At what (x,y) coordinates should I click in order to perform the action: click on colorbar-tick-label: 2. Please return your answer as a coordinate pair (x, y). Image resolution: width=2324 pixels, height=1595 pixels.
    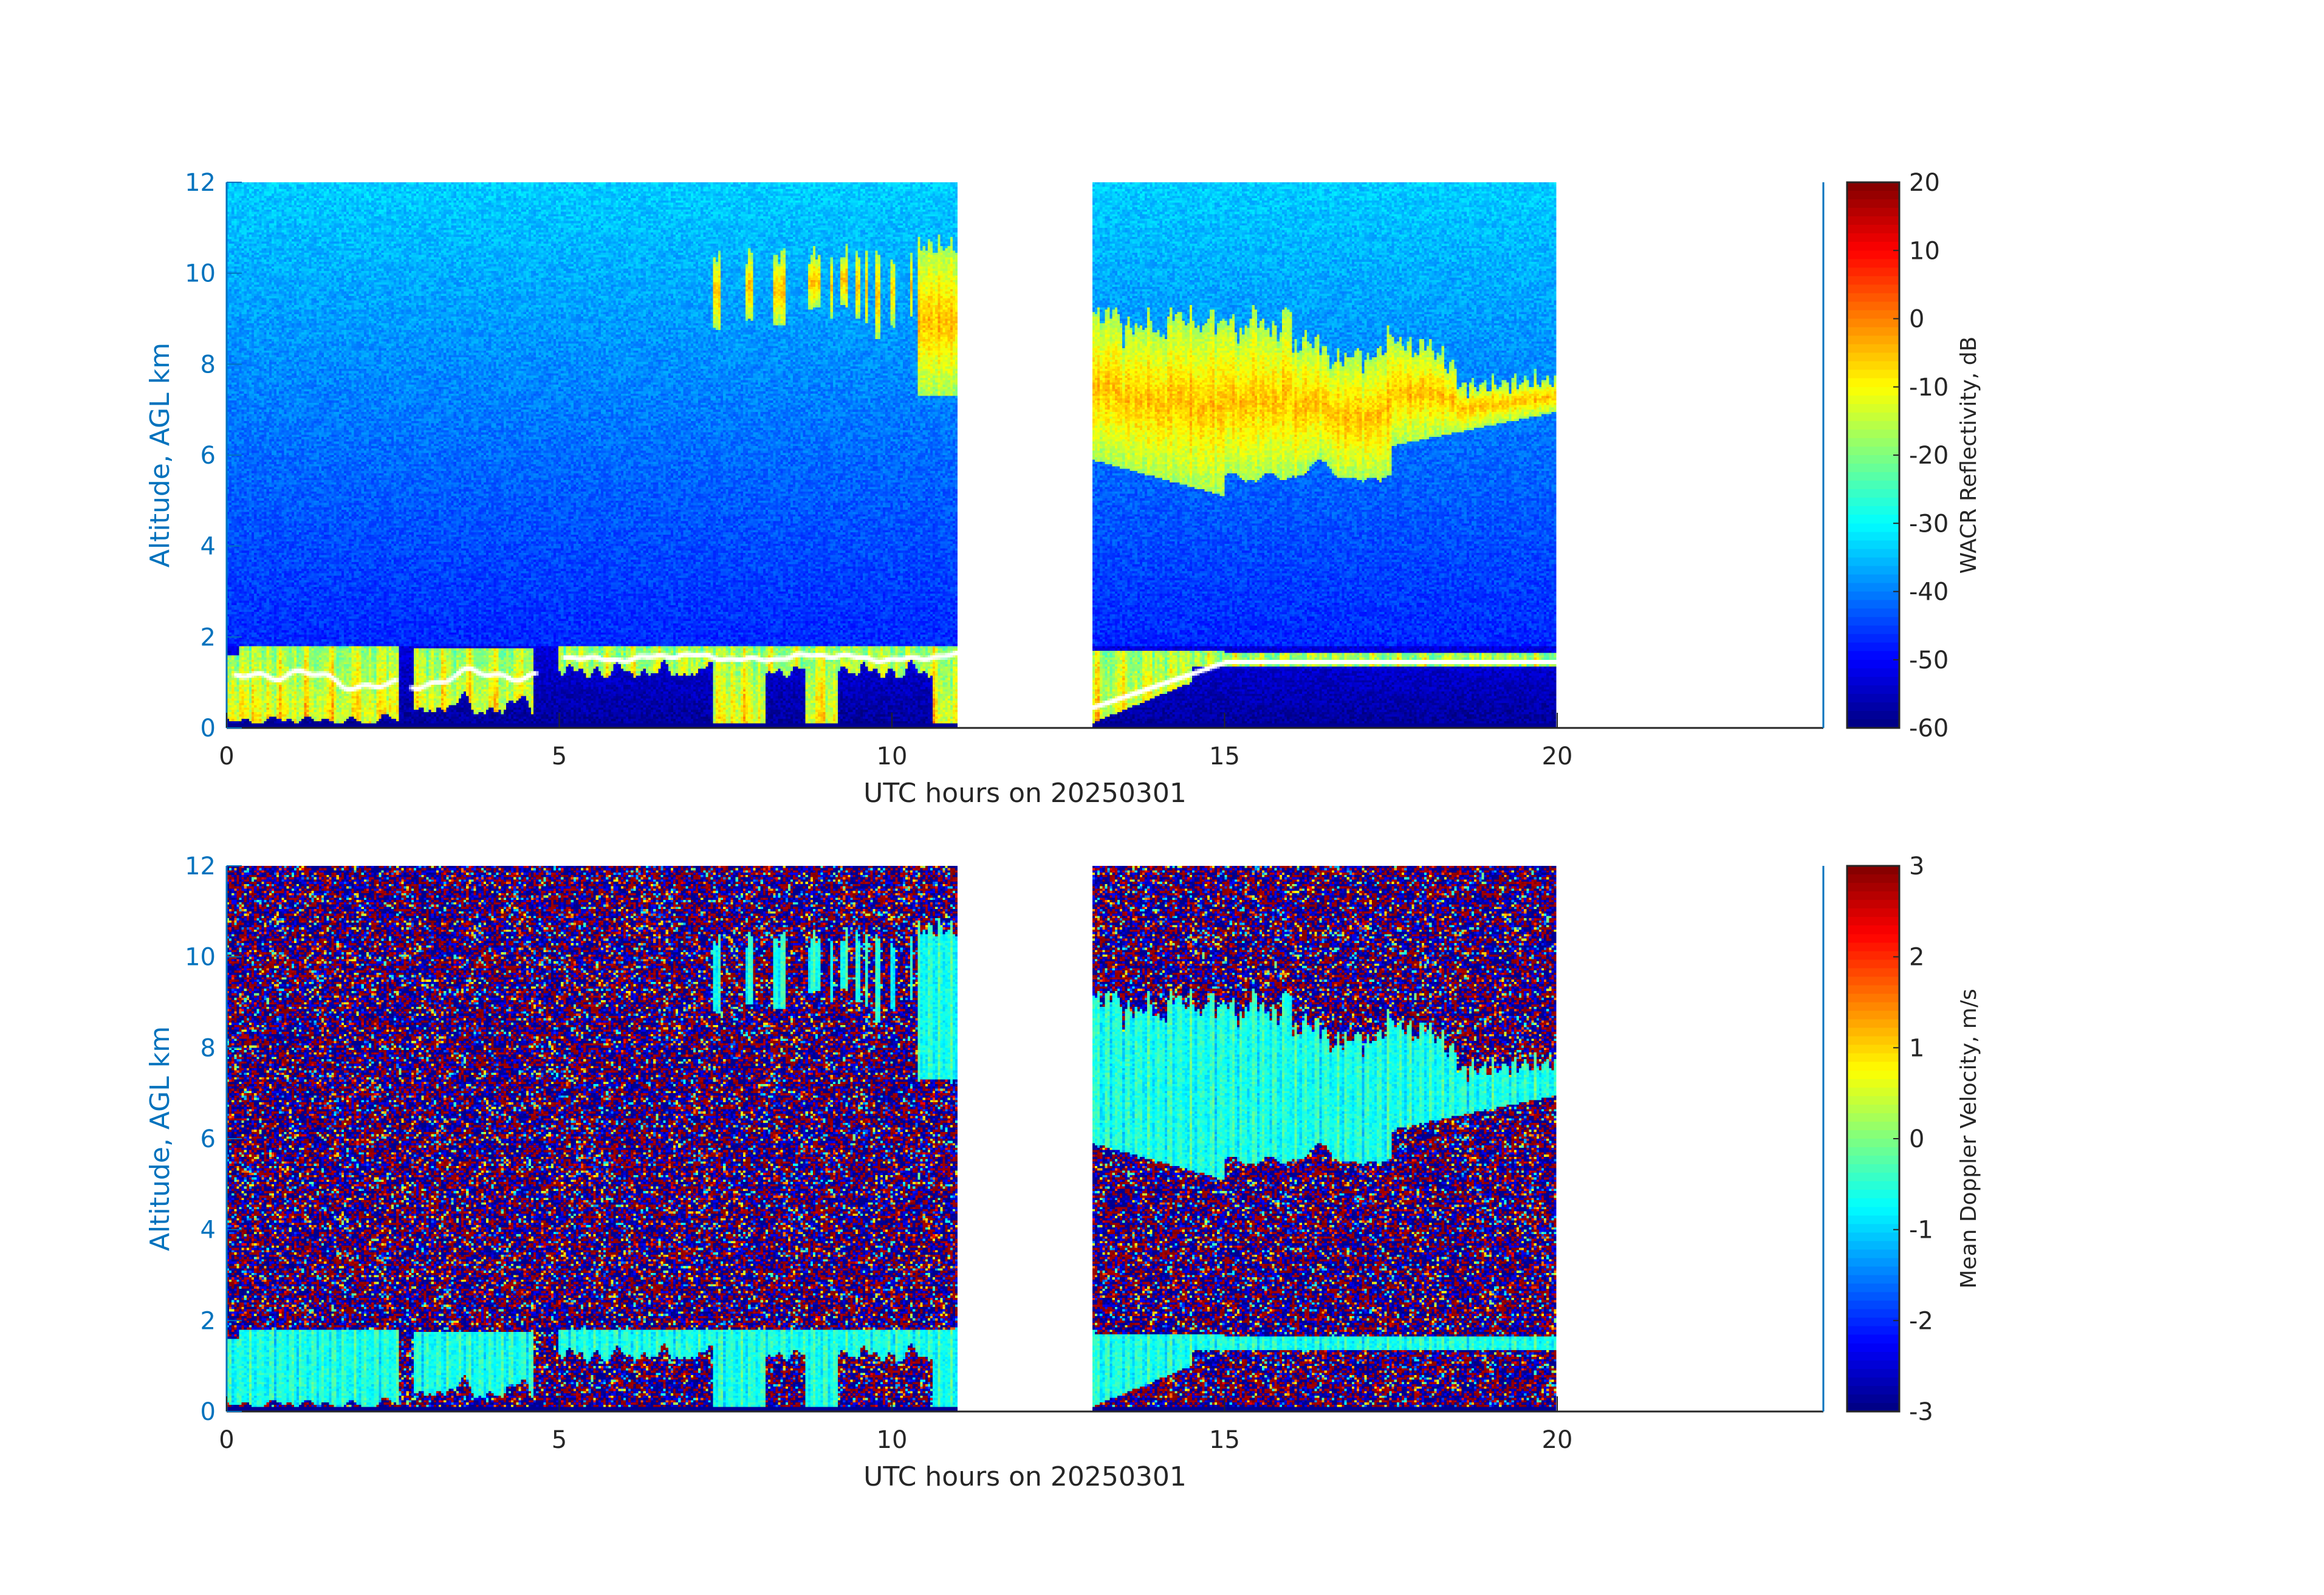
    Looking at the image, I should click on (1917, 958).